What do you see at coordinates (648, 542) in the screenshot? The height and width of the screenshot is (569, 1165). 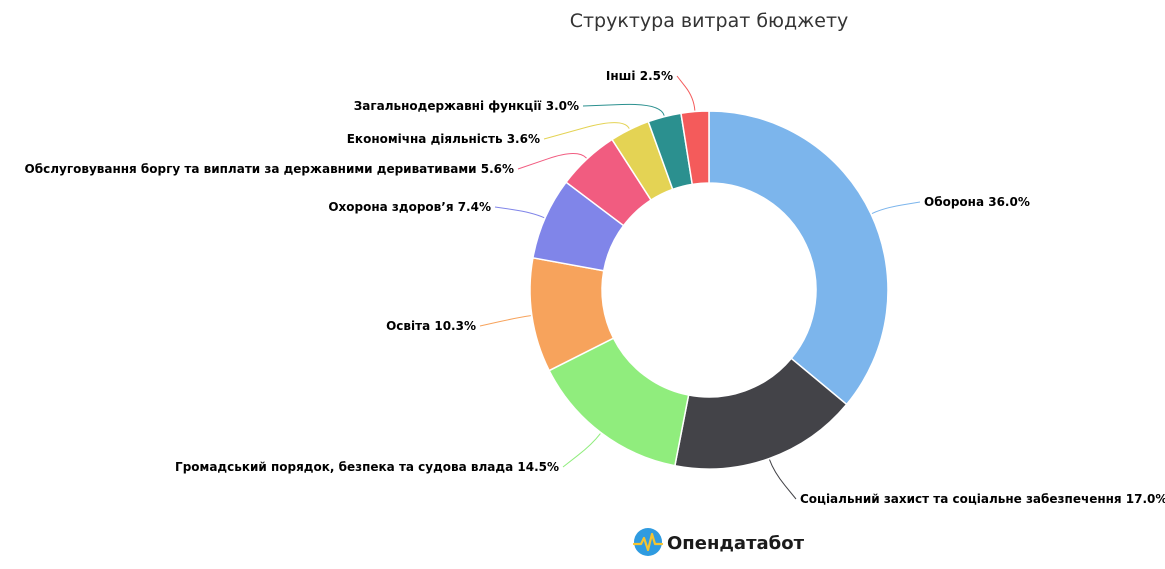 I see `opendatabot-logo-icon` at bounding box center [648, 542].